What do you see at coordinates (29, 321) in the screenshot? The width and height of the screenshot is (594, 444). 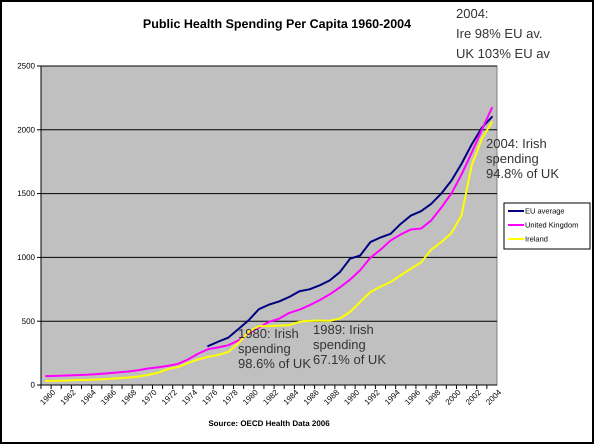 I see `y-tick-label: 500` at bounding box center [29, 321].